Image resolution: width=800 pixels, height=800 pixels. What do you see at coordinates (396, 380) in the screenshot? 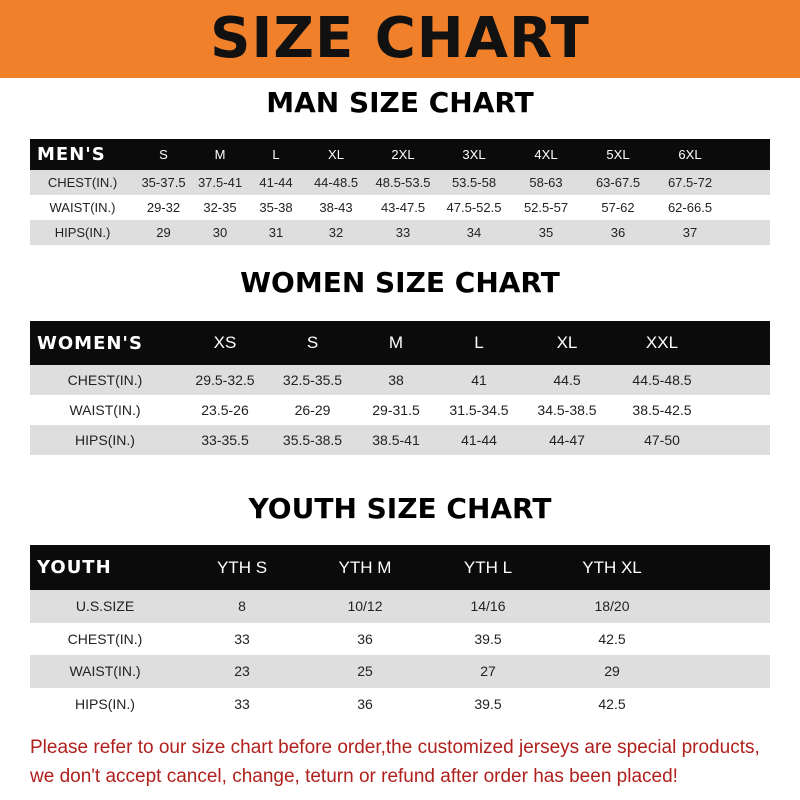
I see `cell: 38` at bounding box center [396, 380].